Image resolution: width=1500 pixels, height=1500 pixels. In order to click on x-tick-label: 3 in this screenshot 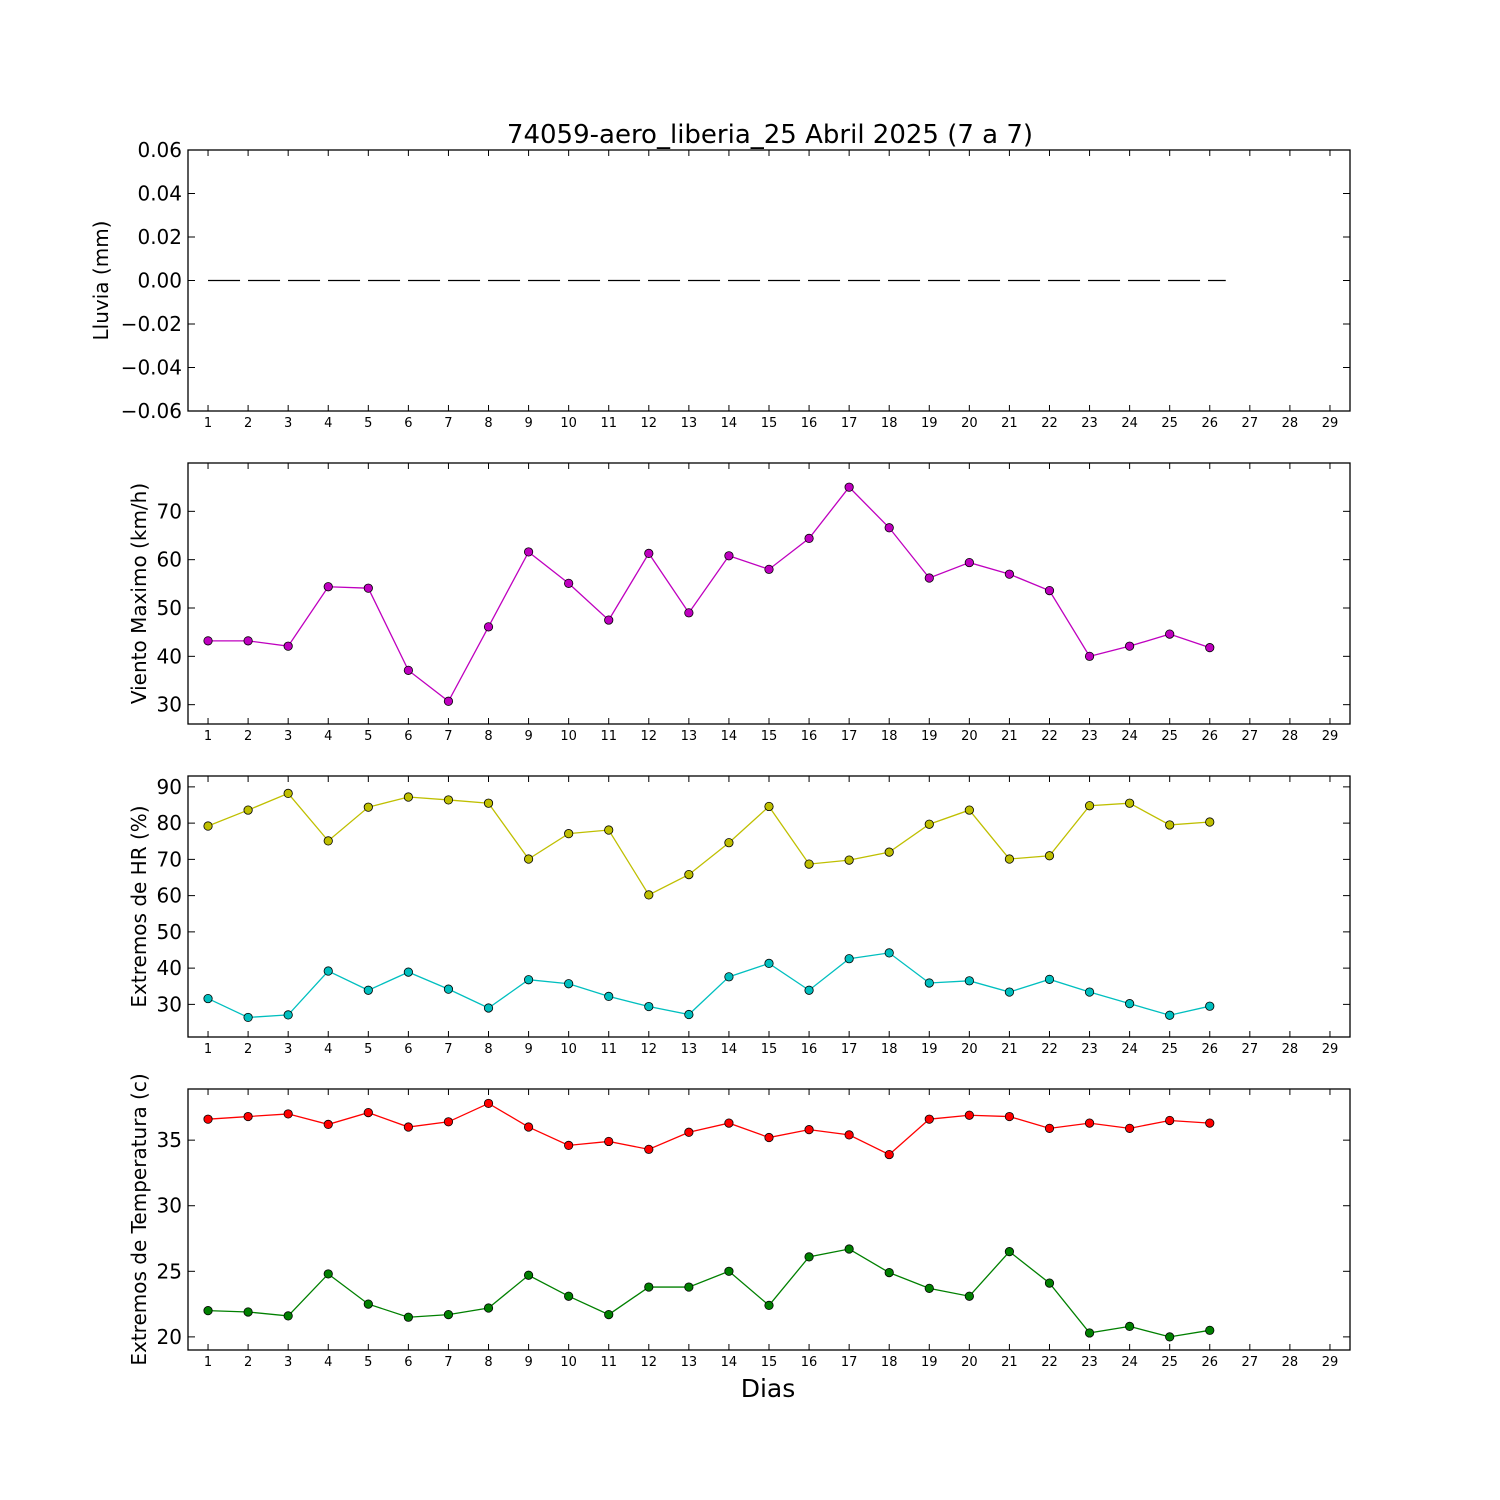, I will do `click(288, 423)`.